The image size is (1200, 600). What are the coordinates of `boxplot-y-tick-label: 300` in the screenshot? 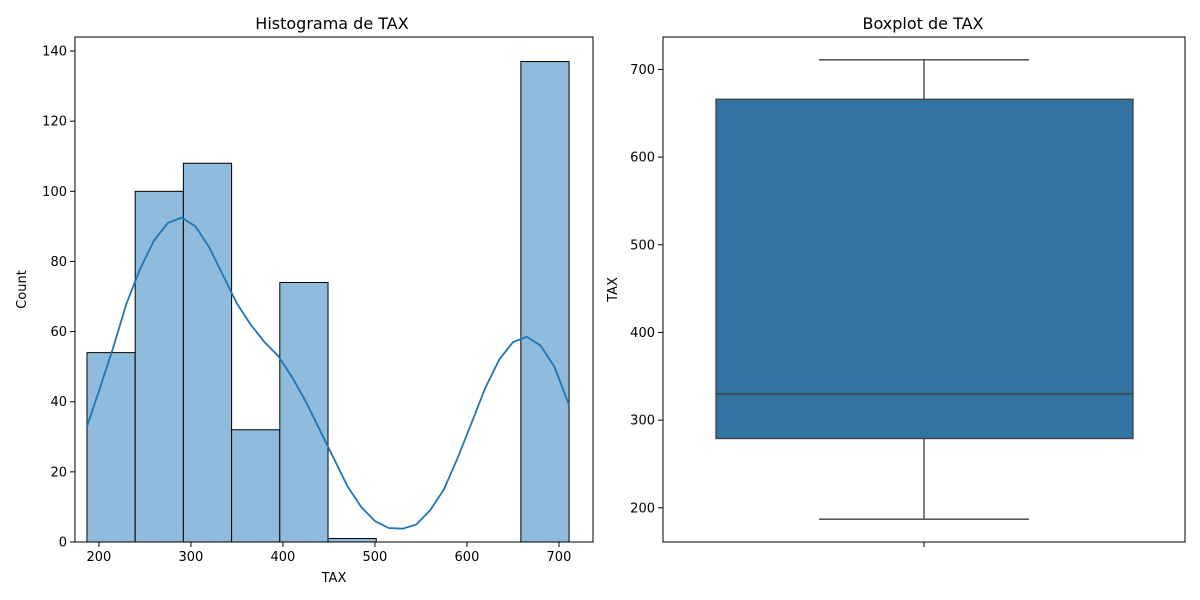 It's located at (642, 421).